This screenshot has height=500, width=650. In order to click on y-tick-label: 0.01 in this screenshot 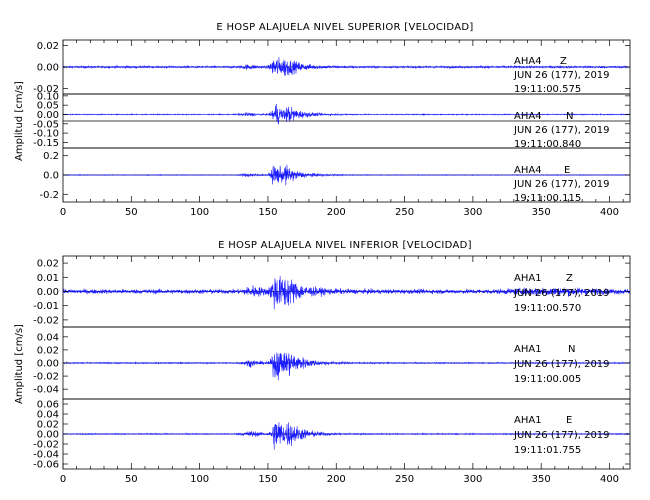, I will do `click(48, 278)`.